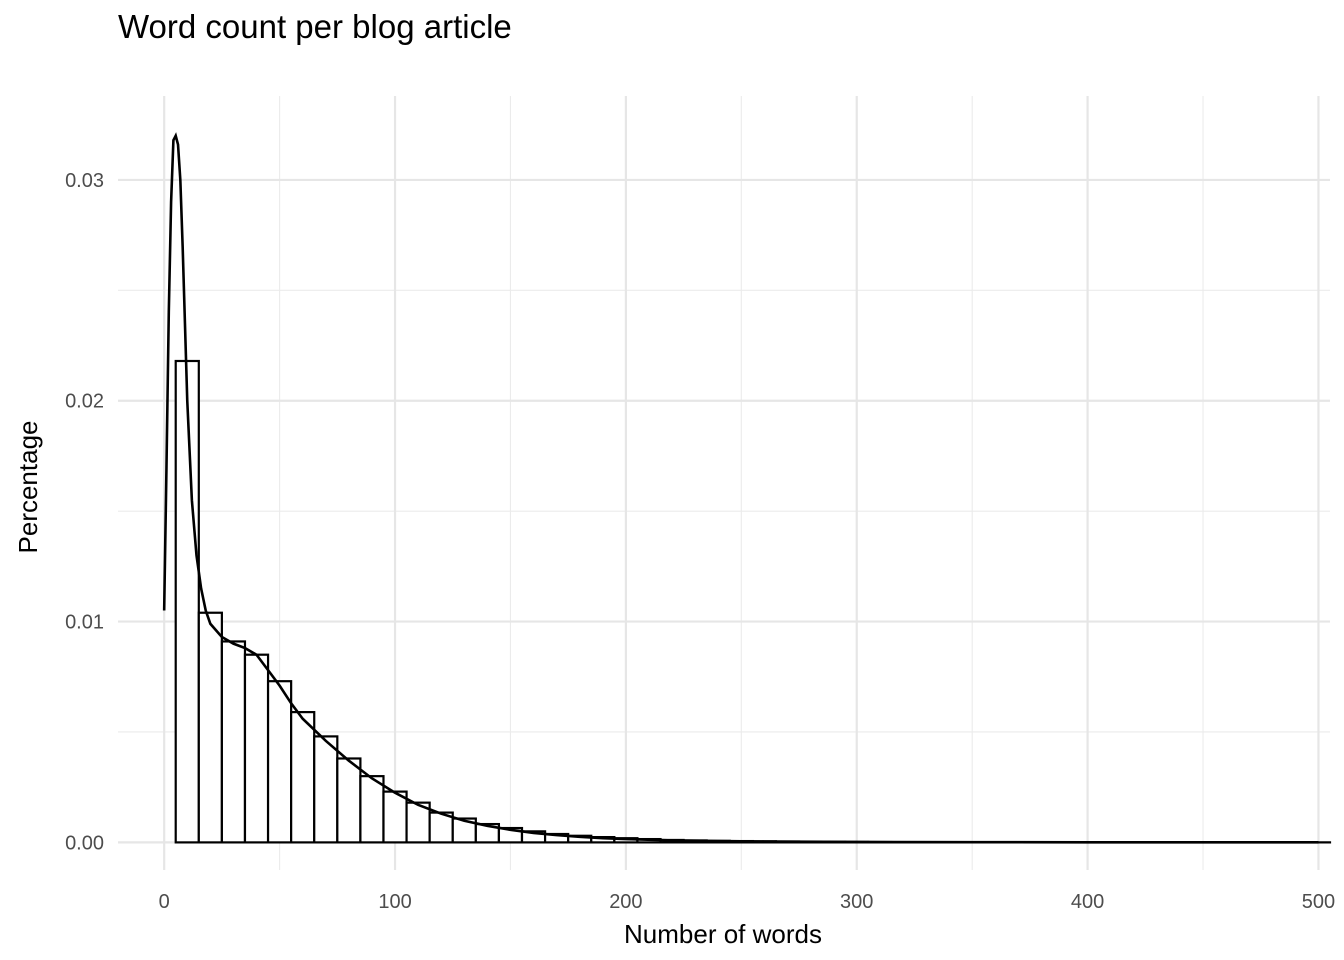 Image resolution: width=1344 pixels, height=960 pixels. I want to click on x-tick-label: 500, so click(1318, 902).